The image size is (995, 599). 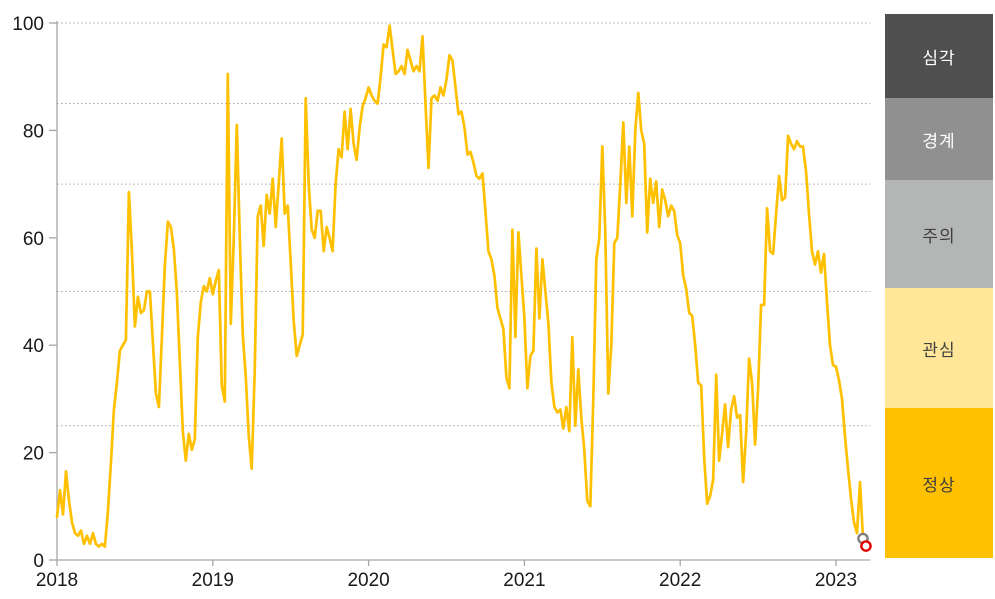 What do you see at coordinates (680, 580) in the screenshot?
I see `x-tick-label-2022: 2022` at bounding box center [680, 580].